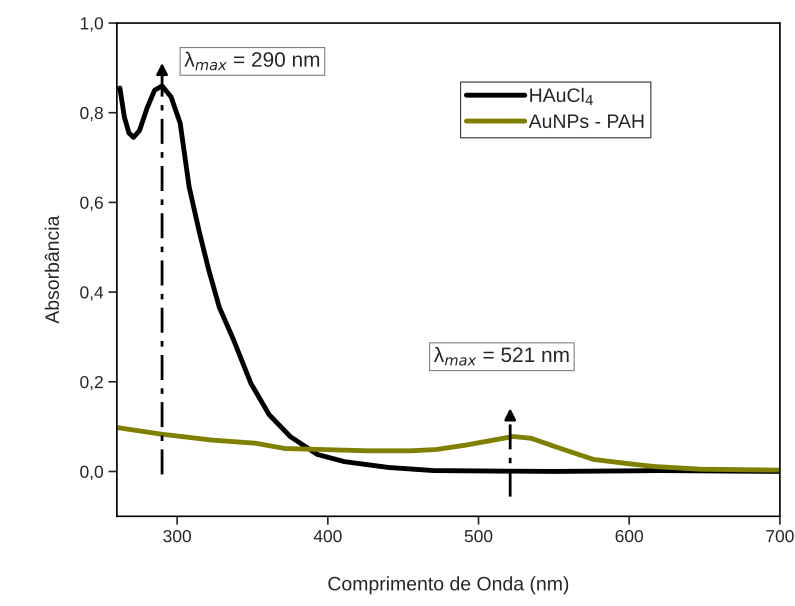  What do you see at coordinates (630, 536) in the screenshot?
I see `x-tick-label: 600` at bounding box center [630, 536].